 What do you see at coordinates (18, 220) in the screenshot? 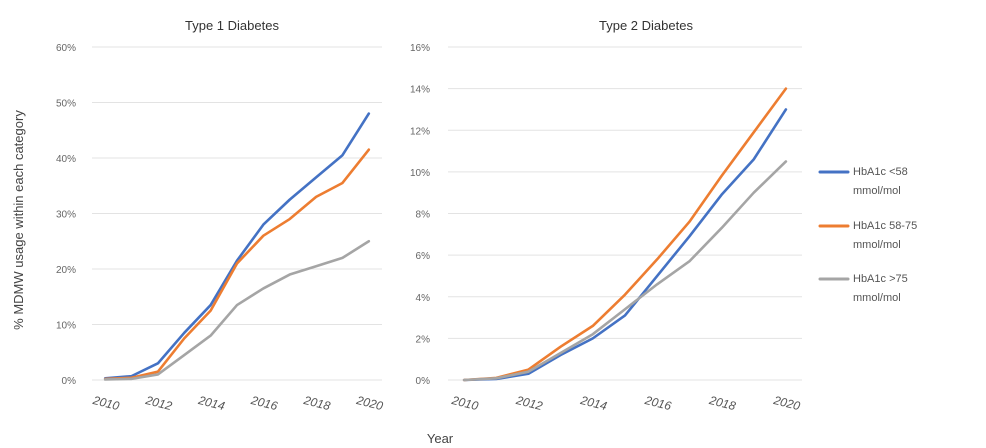
I see `y-axis-label: % MDMW usage within each category` at bounding box center [18, 220].